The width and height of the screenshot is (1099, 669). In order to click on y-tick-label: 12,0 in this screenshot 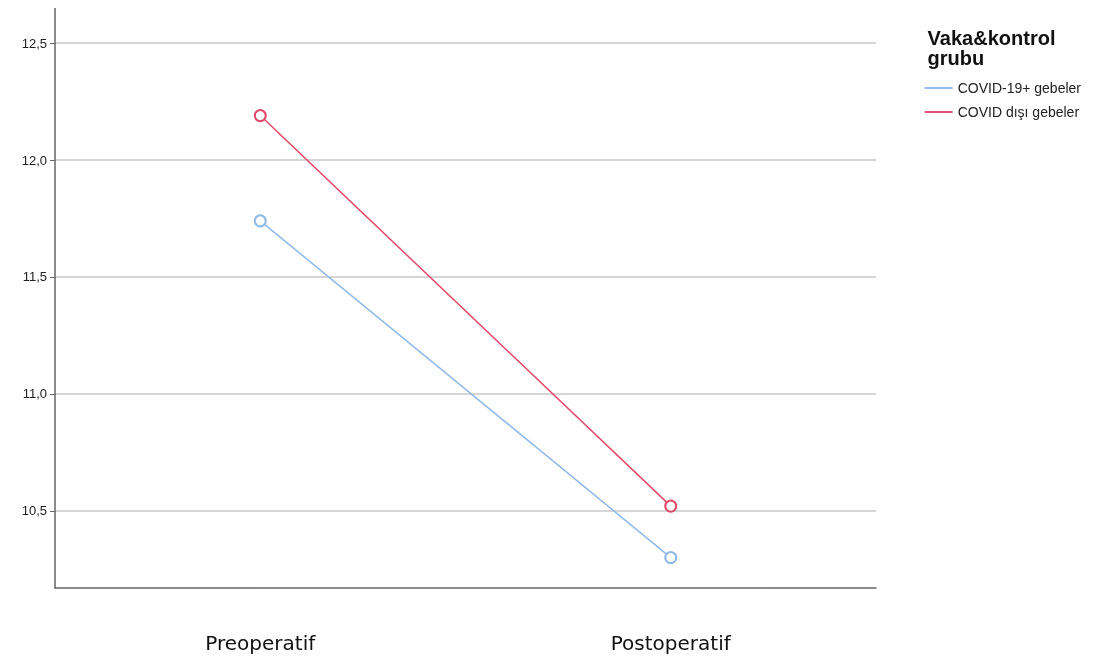, I will do `click(34, 160)`.